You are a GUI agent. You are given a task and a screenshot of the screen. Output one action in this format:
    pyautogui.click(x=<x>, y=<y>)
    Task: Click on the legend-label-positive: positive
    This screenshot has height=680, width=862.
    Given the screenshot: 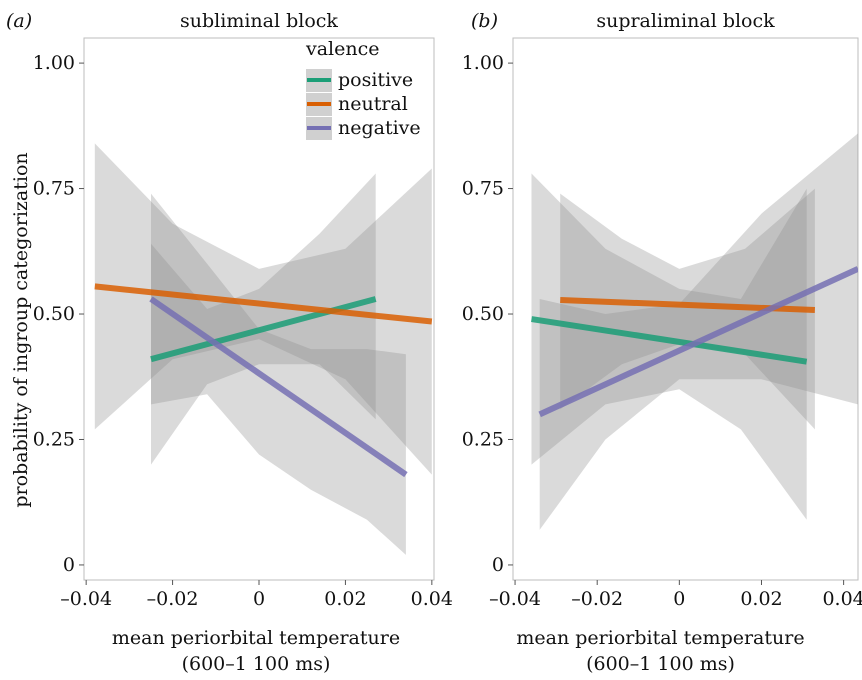 What is the action you would take?
    pyautogui.click(x=375, y=80)
    